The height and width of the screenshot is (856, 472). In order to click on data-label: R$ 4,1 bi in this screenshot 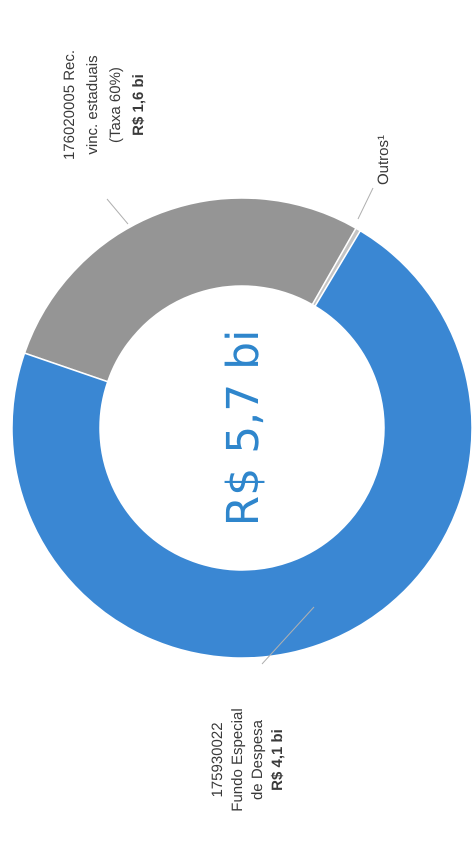, I will do `click(277, 760)`.